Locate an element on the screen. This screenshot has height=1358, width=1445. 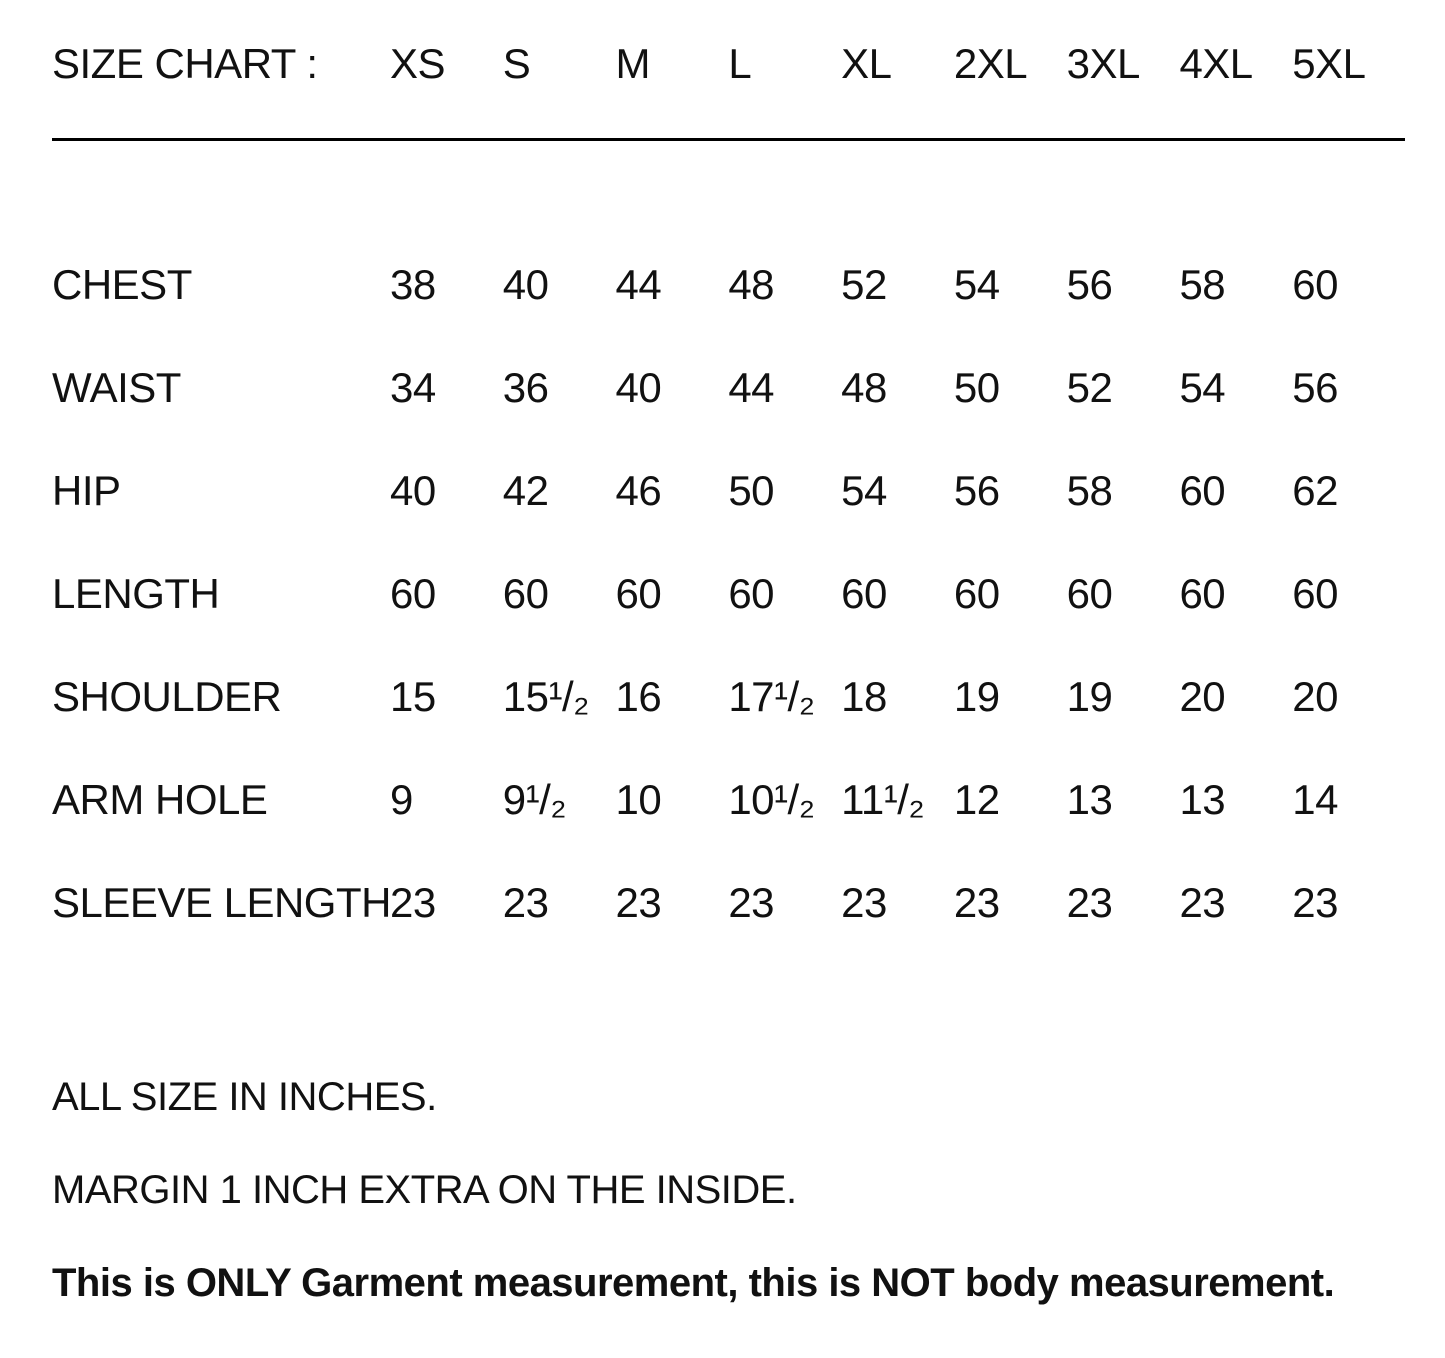
chest-xl: 52 is located at coordinates (864, 284).